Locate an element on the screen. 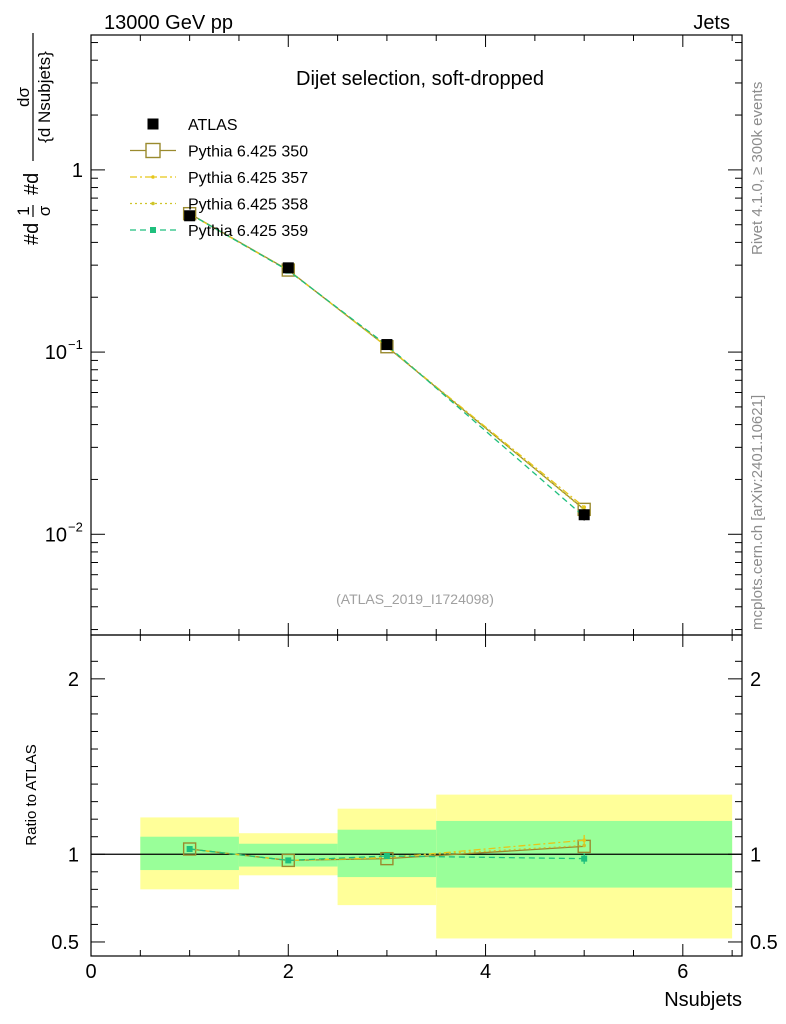 The width and height of the screenshot is (786, 1024). analysis-id: (ATLAS_2019_I1724098) is located at coordinates (415, 599).